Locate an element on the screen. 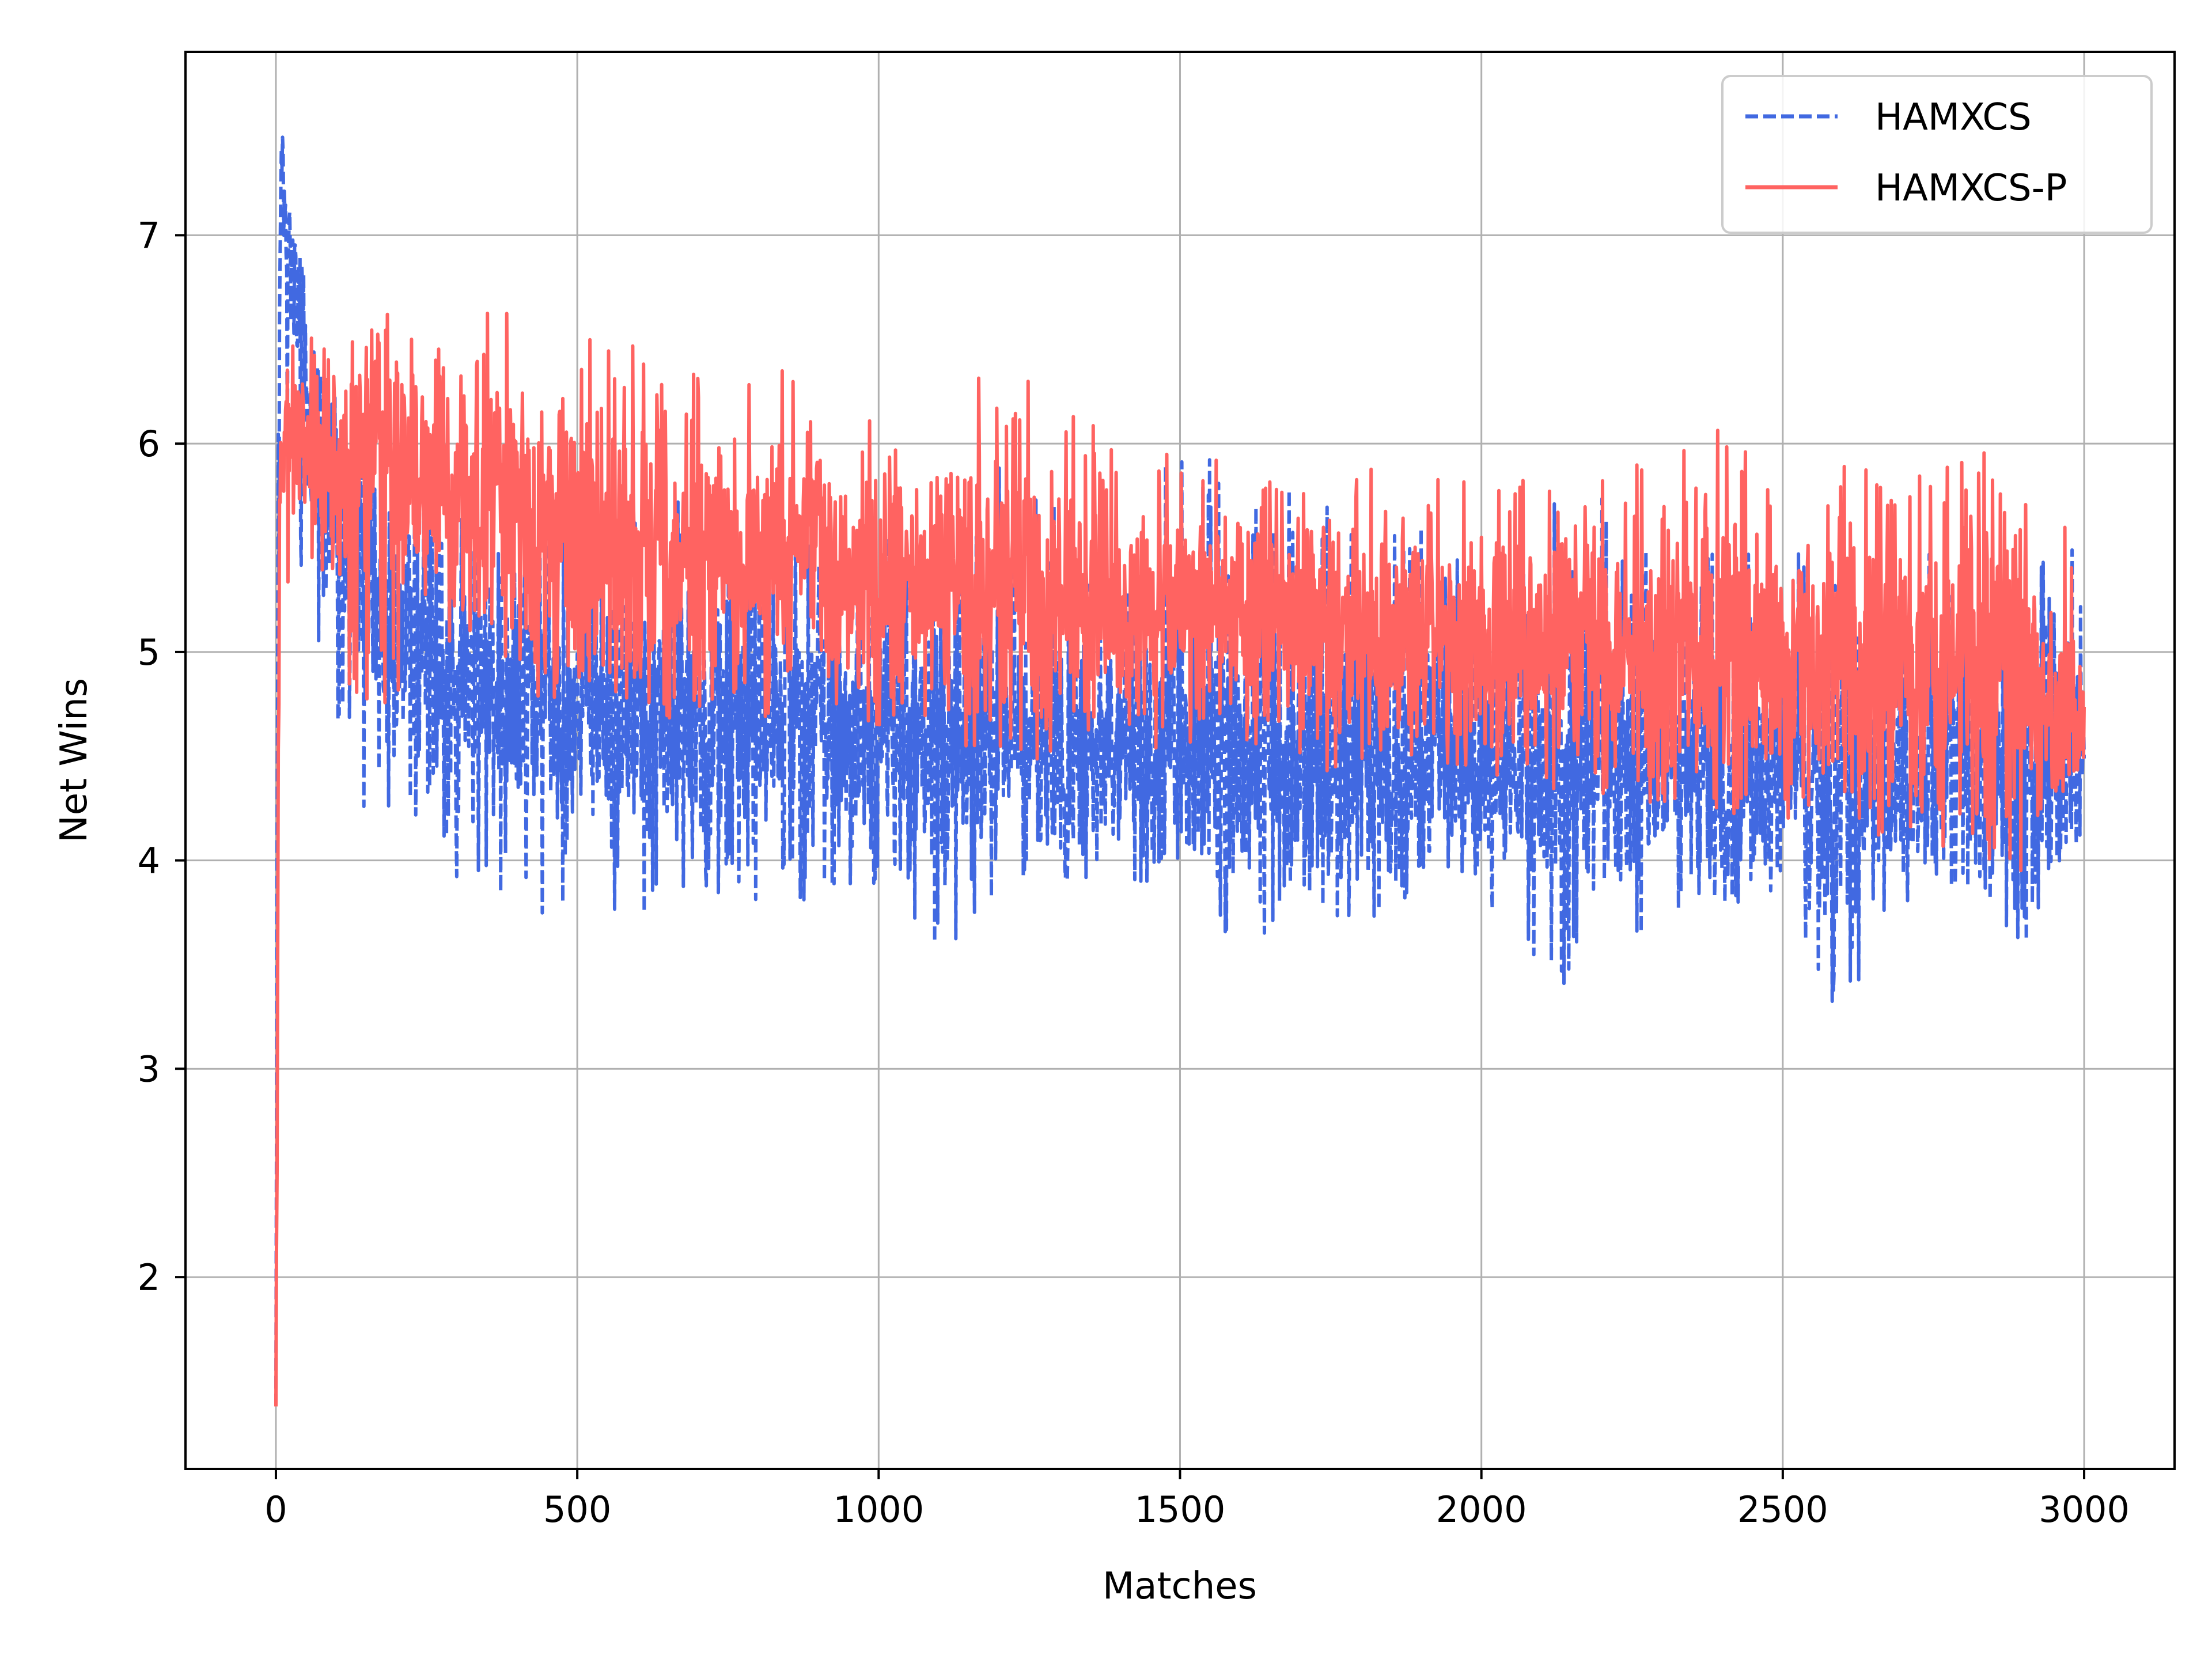 Image resolution: width=2212 pixels, height=1659 pixels. x-tick-label: 0 is located at coordinates (275, 1509).